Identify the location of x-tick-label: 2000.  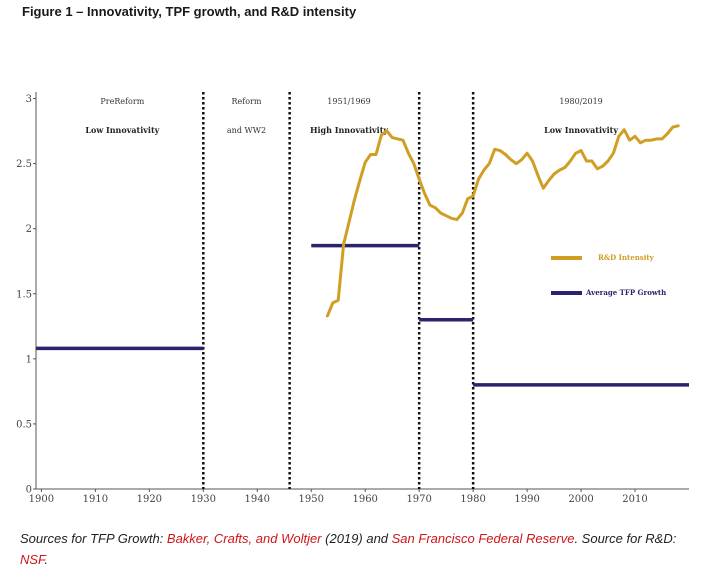
(580, 499).